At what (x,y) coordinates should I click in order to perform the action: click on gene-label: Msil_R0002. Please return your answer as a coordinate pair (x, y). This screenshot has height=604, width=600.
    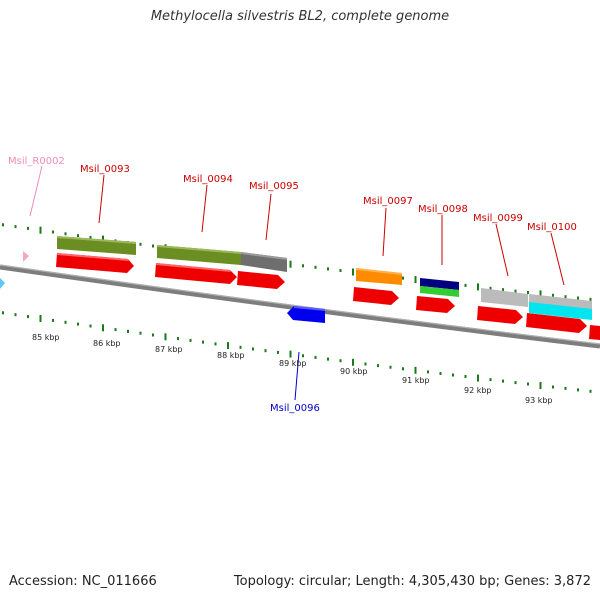
    Looking at the image, I should click on (36, 161).